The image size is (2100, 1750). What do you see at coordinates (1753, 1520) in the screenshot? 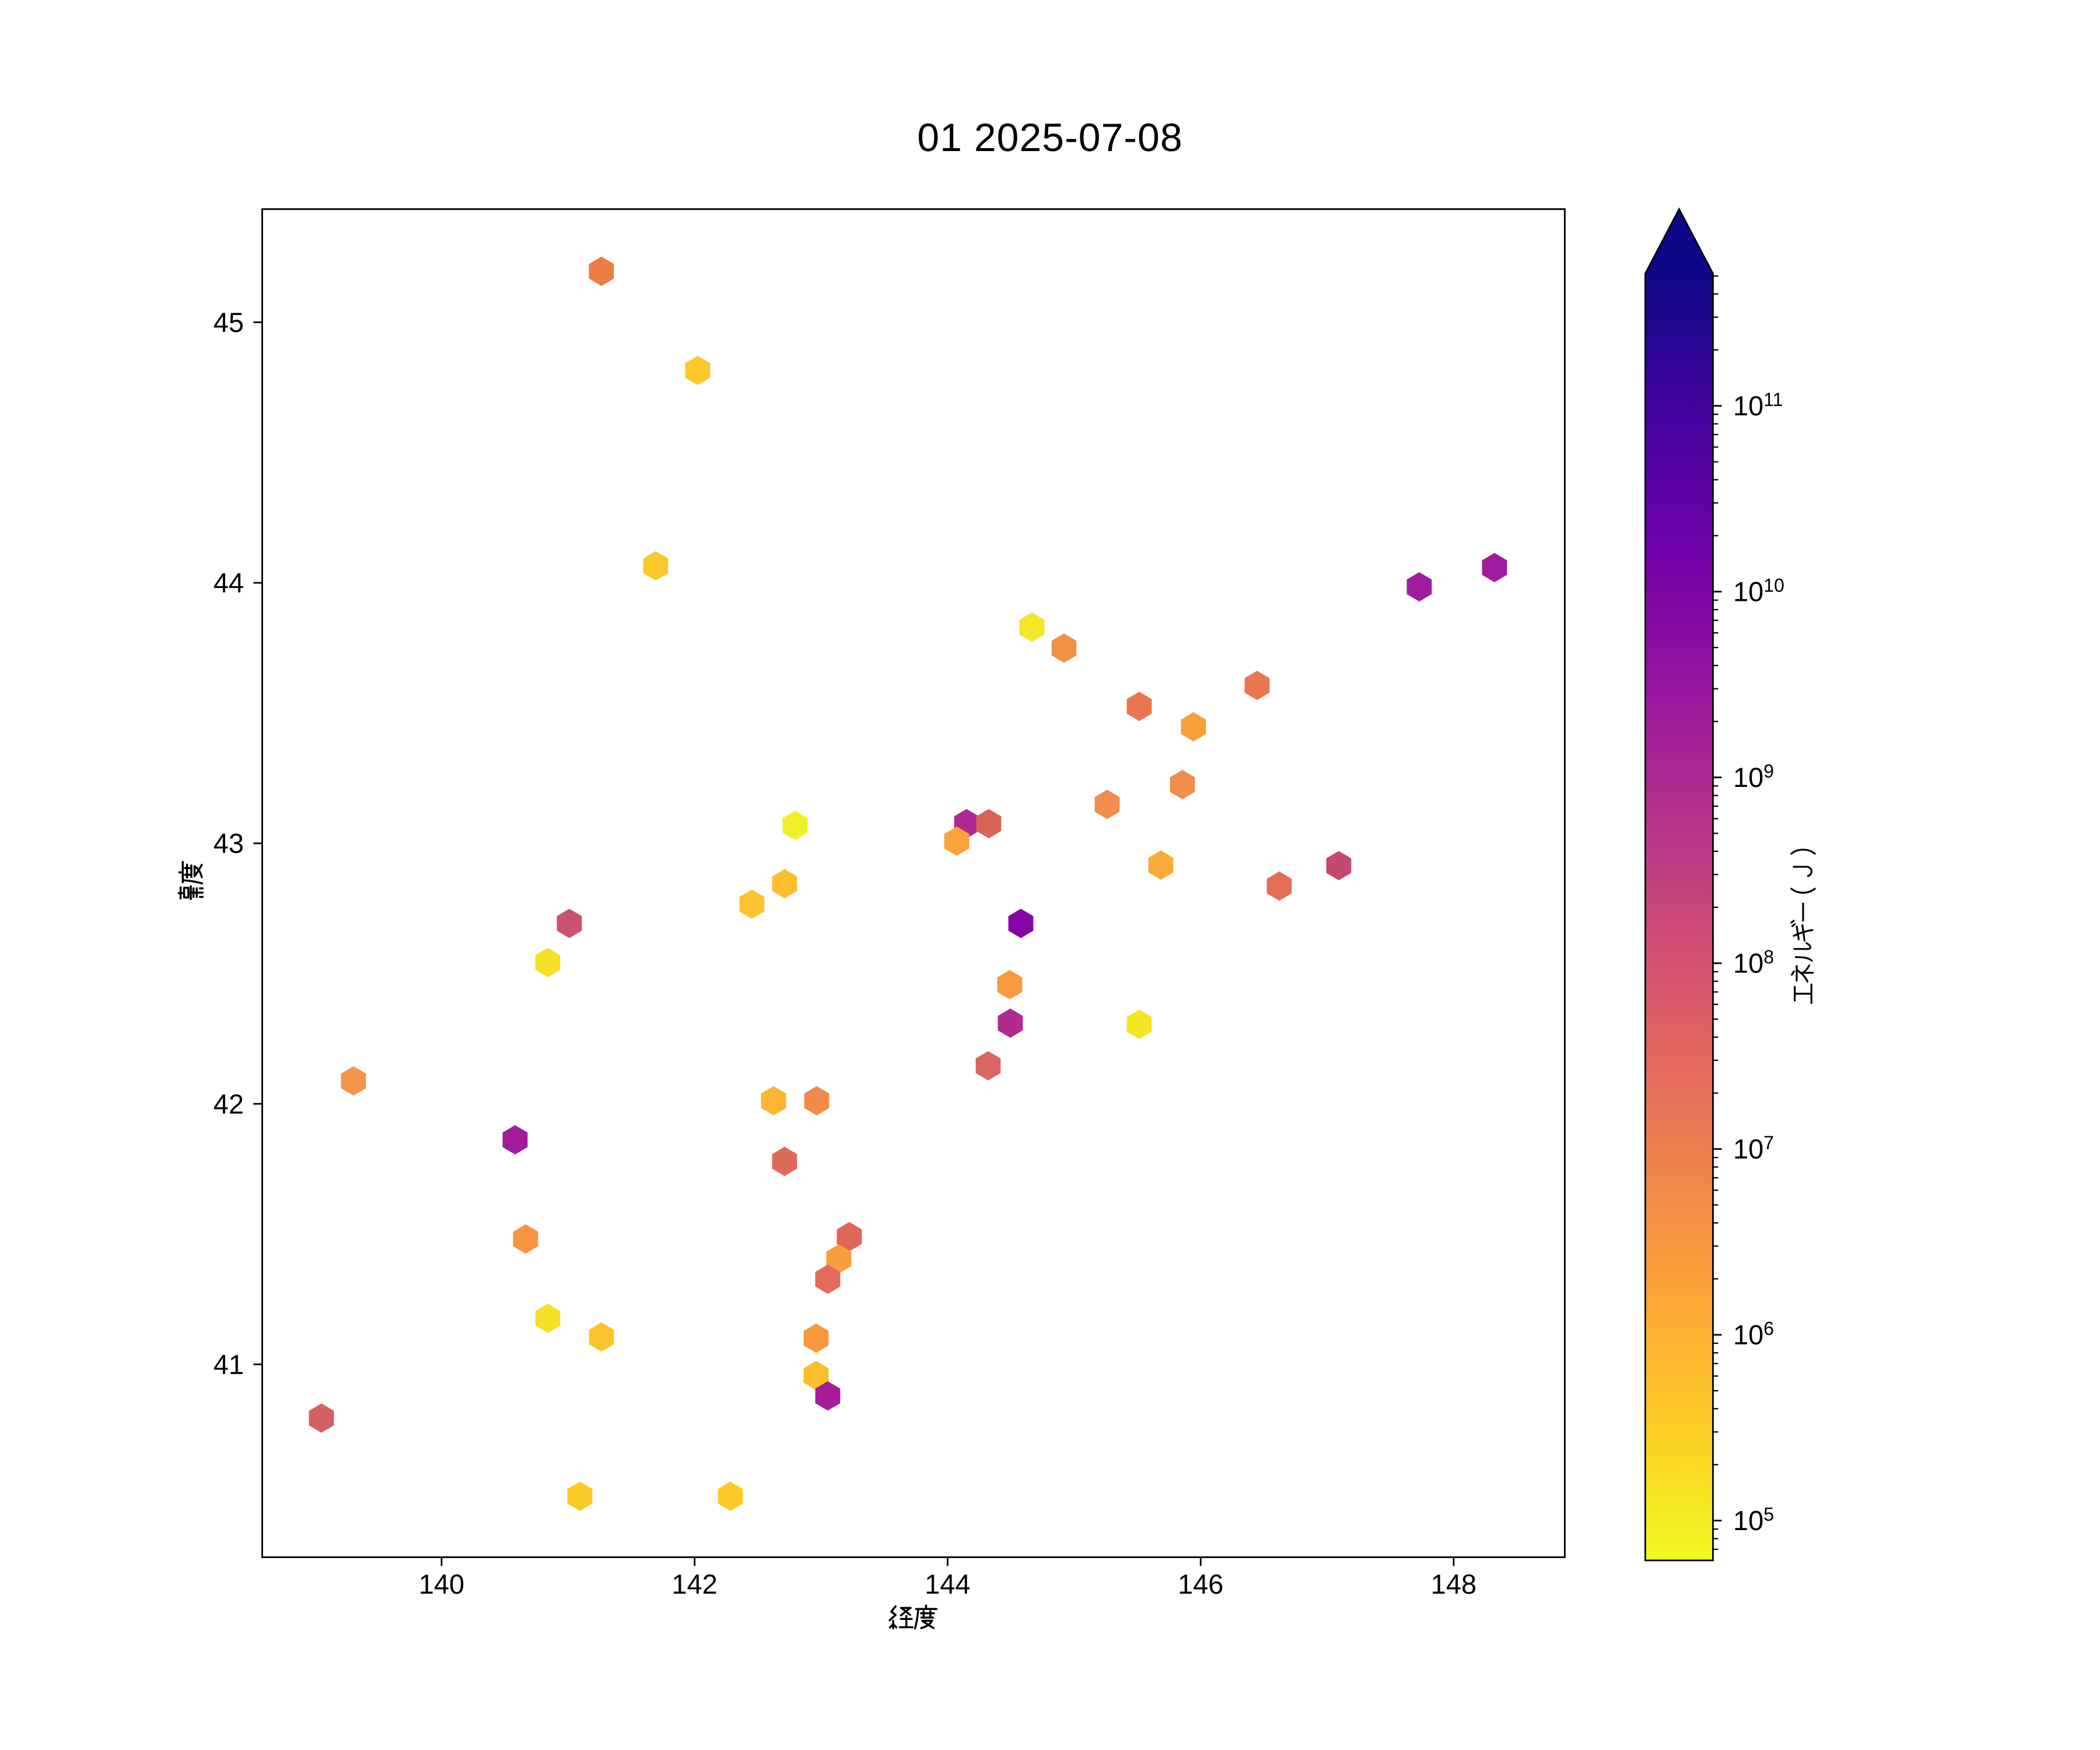
I see `svg-text: 105` at bounding box center [1753, 1520].